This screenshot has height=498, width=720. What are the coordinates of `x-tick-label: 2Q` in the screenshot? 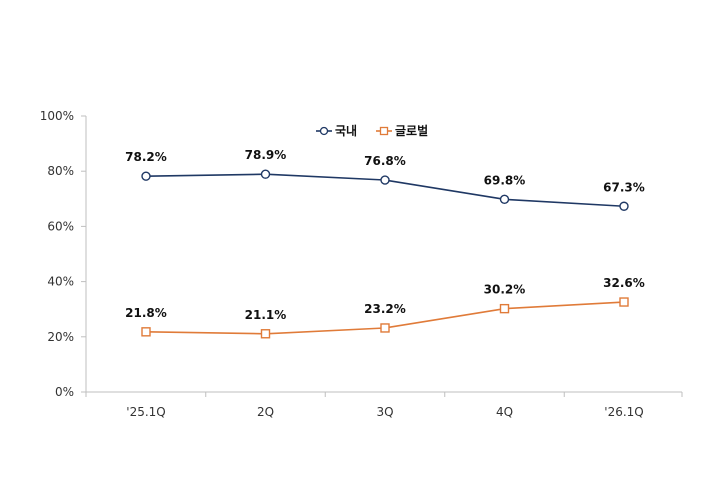 It's located at (265, 412).